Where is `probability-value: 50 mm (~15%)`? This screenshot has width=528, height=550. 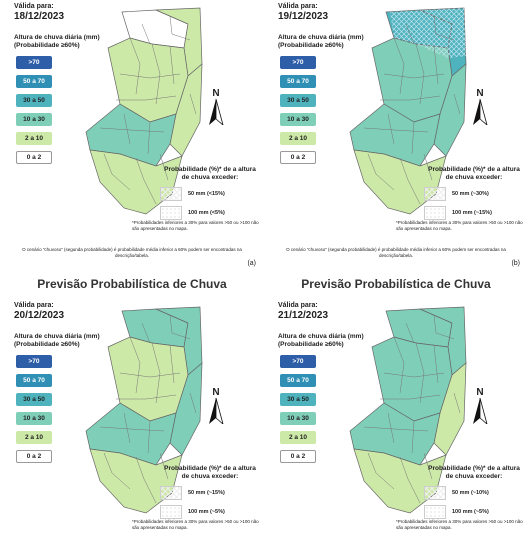
probability-value: 50 mm (~15%) is located at coordinates (206, 493).